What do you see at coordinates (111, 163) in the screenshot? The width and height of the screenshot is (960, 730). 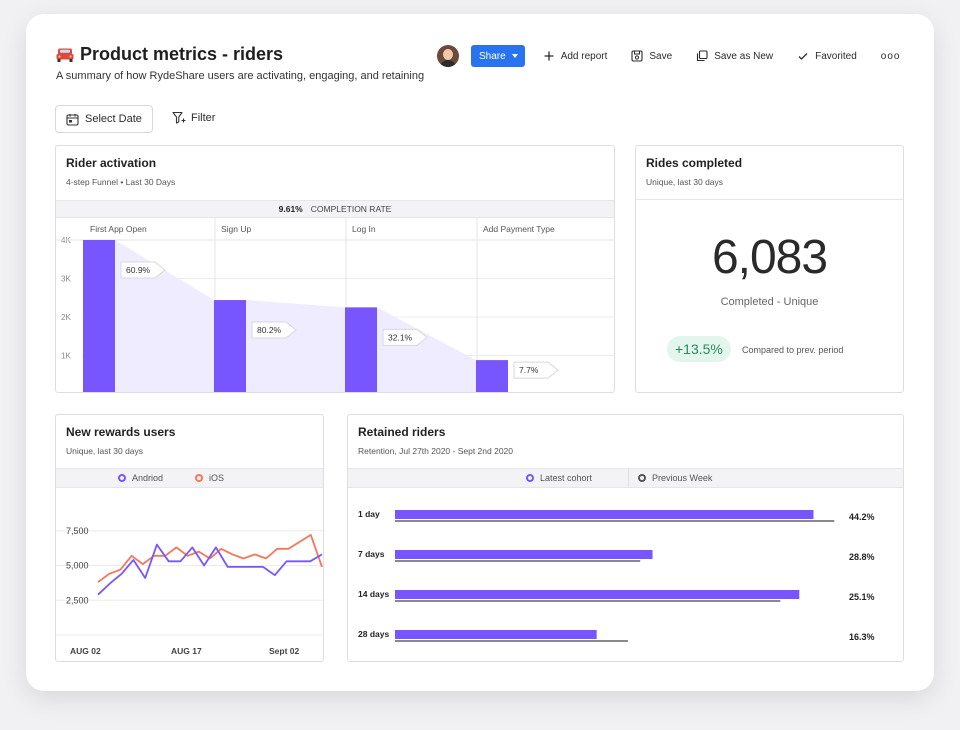 I see `card-title: Rider activation` at bounding box center [111, 163].